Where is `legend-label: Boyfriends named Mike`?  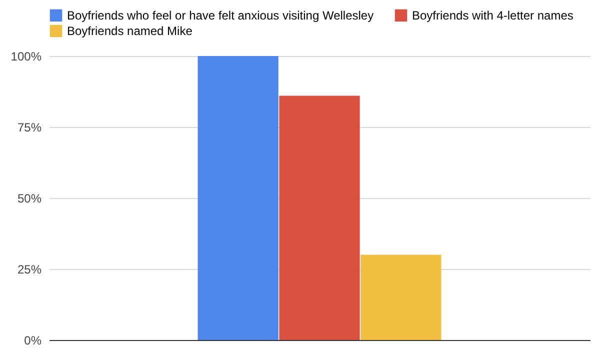
legend-label: Boyfriends named Mike is located at coordinates (130, 31).